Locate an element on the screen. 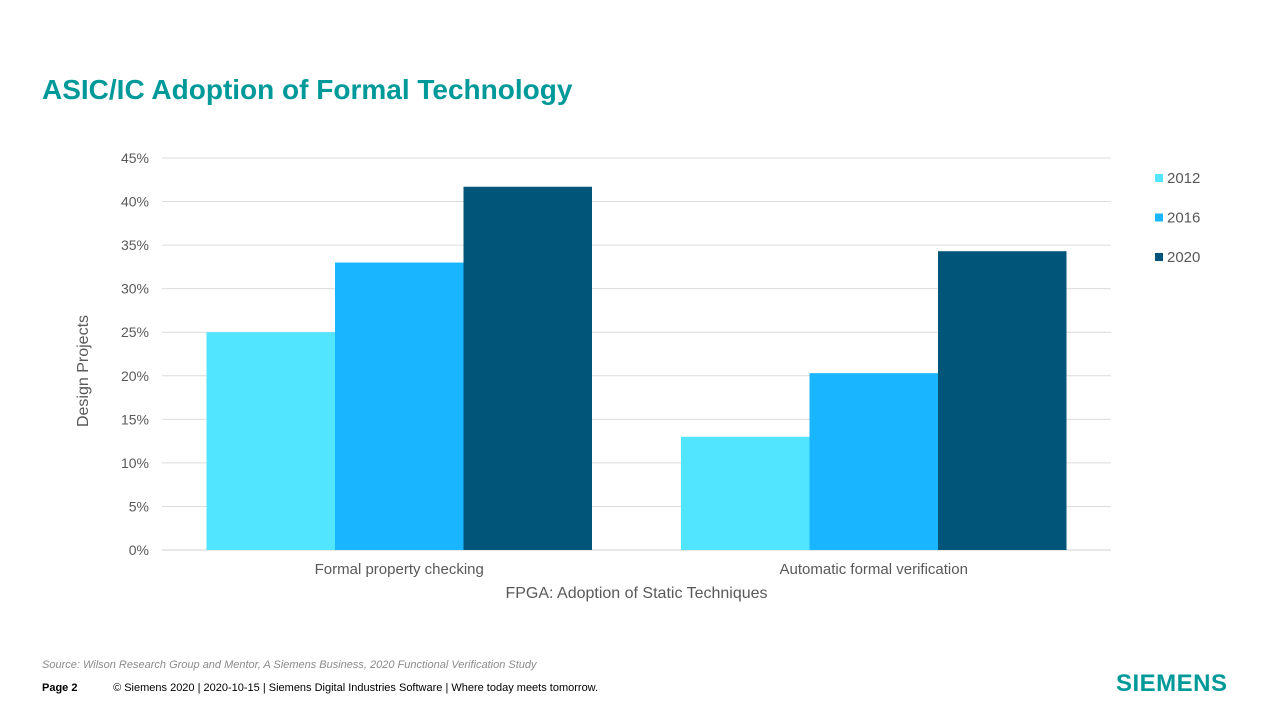 The height and width of the screenshot is (720, 1280). y-tick-label: 10% is located at coordinates (135, 463).